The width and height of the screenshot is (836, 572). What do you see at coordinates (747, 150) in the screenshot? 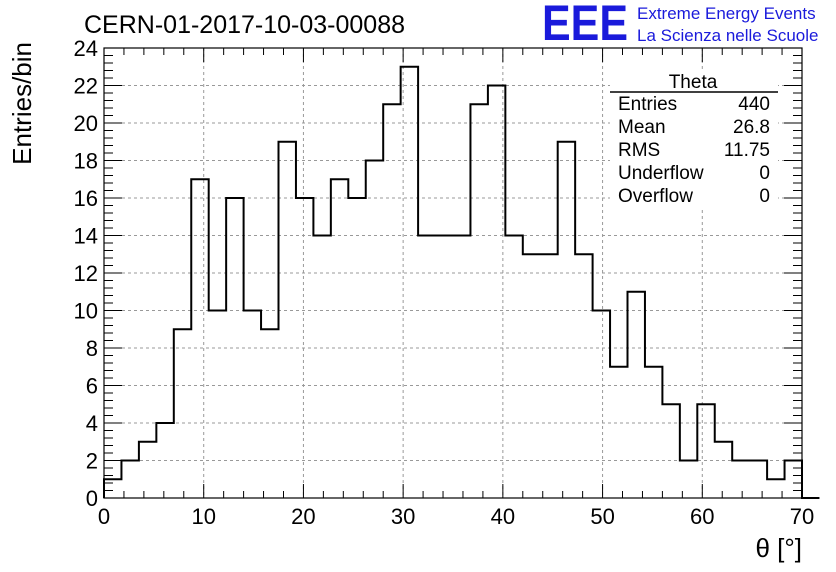
I see `stats-row-value: 11.75` at bounding box center [747, 150].